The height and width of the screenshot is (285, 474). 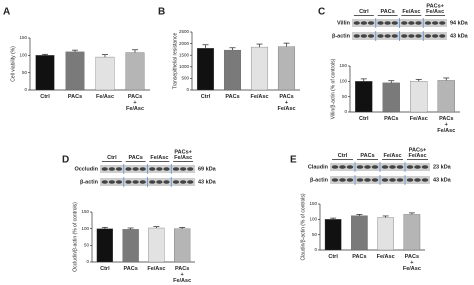 What do you see at coordinates (13, 64) in the screenshot?
I see `y-axis-label: Cell viability (%)` at bounding box center [13, 64].